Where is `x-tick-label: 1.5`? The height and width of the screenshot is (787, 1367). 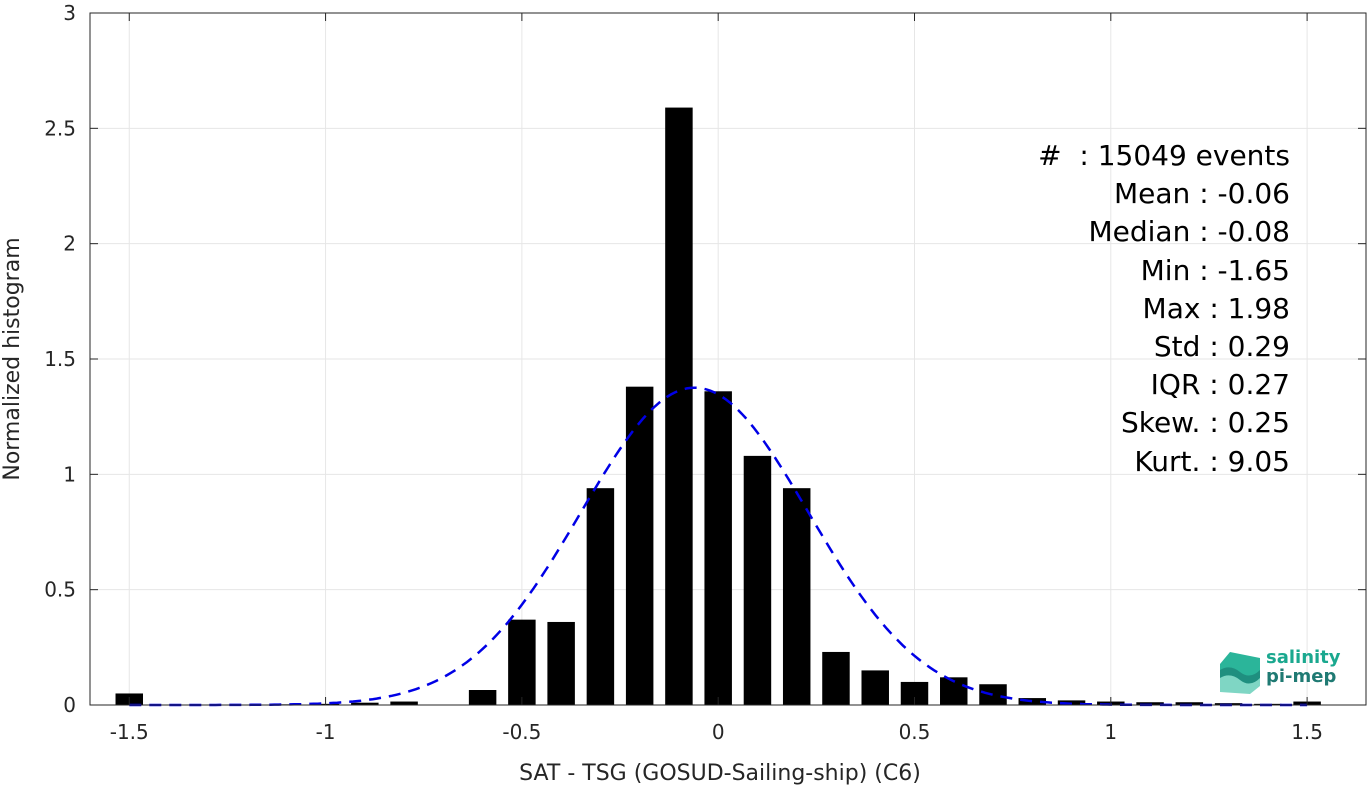
x-tick-label: 1.5 is located at coordinates (1307, 732).